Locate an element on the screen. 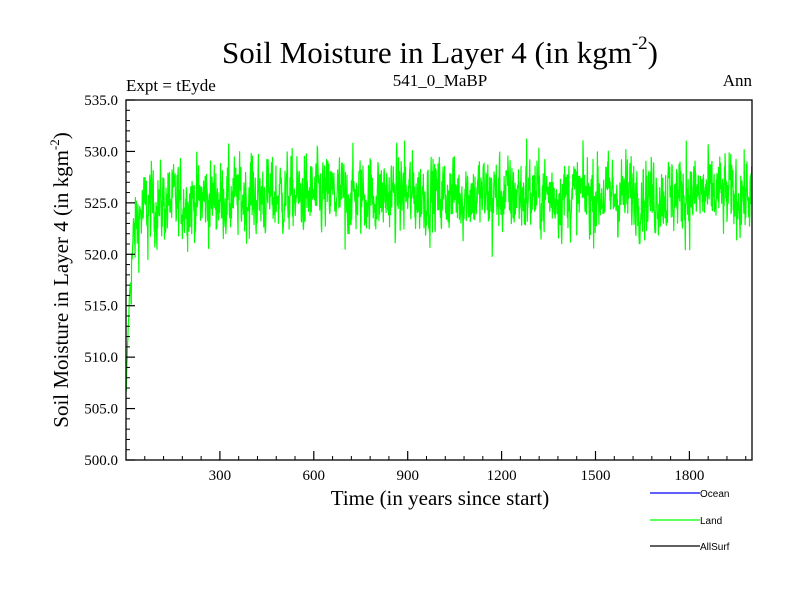 The image size is (800, 600). y-tick-label: 505.0 is located at coordinates (101, 410).